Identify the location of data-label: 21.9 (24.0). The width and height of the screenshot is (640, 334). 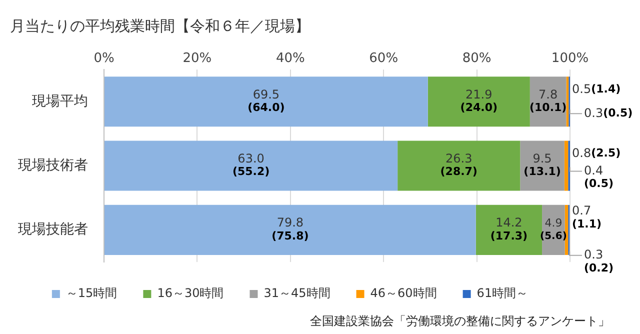
(479, 100).